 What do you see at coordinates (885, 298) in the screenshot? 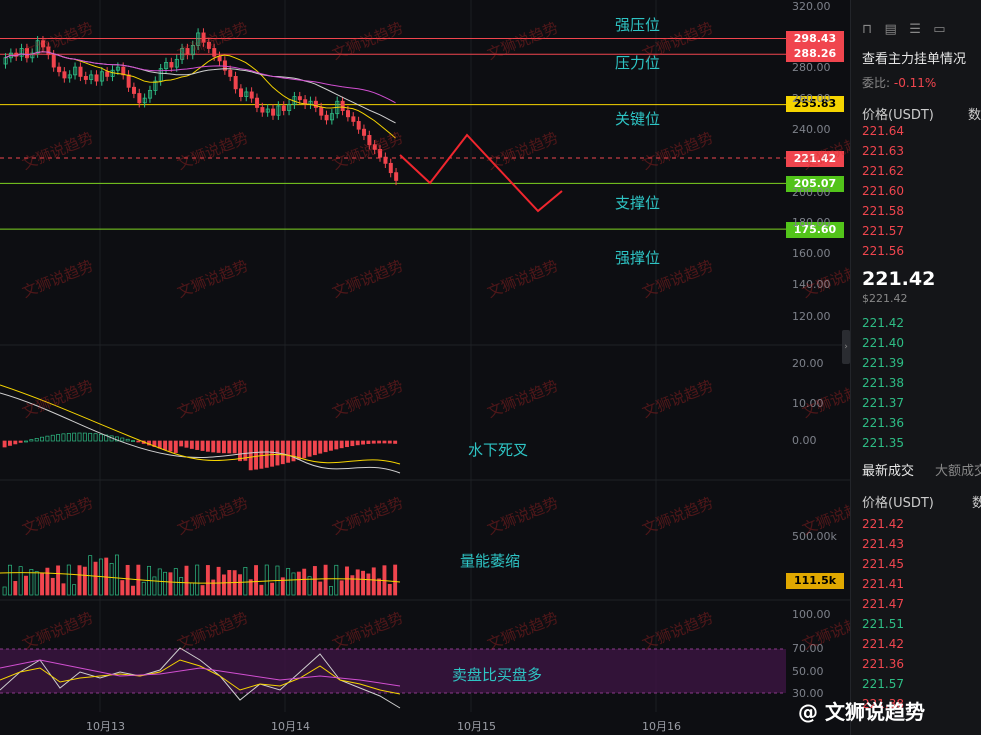
I see `last-price-usd: $221.42` at bounding box center [885, 298].